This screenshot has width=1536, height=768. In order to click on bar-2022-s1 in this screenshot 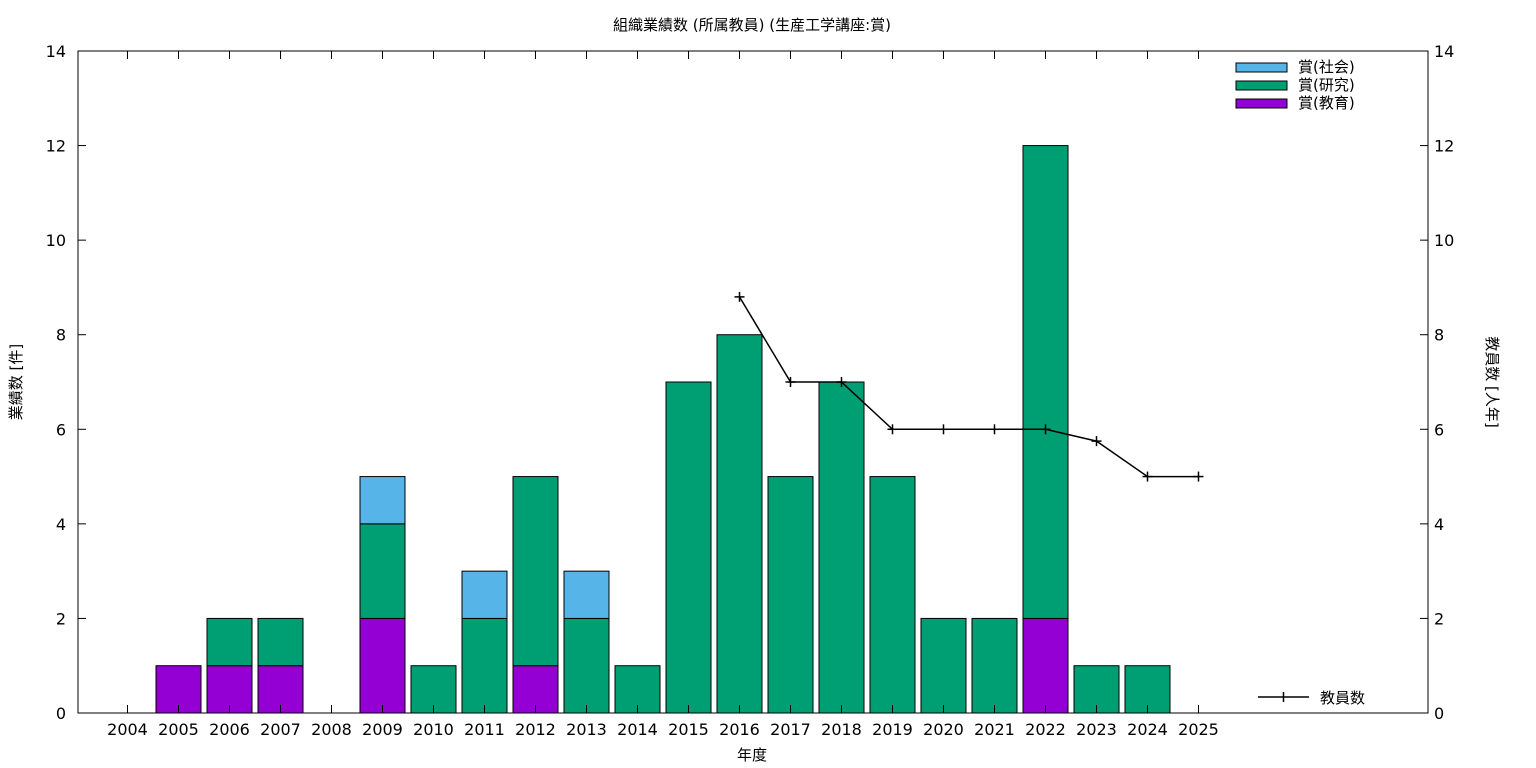, I will do `click(1045, 382)`.